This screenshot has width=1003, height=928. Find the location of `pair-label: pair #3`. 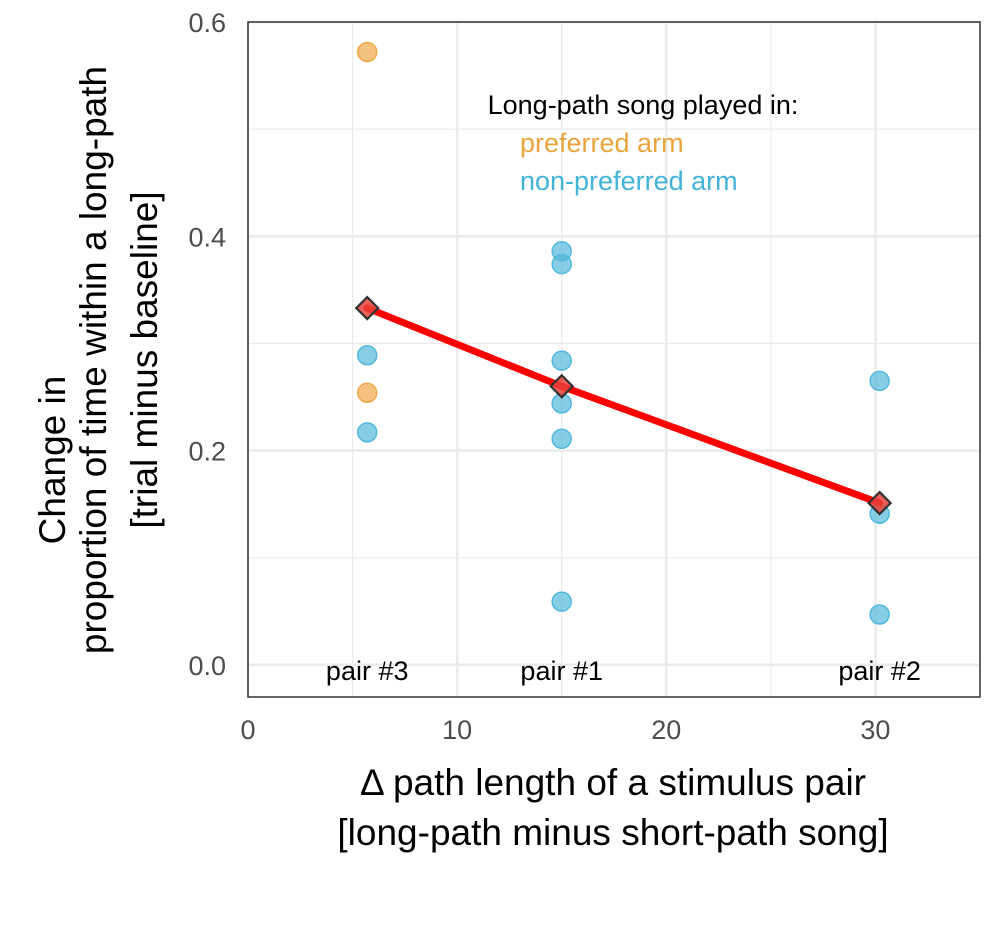

pair-label: pair #3 is located at coordinates (367, 671).